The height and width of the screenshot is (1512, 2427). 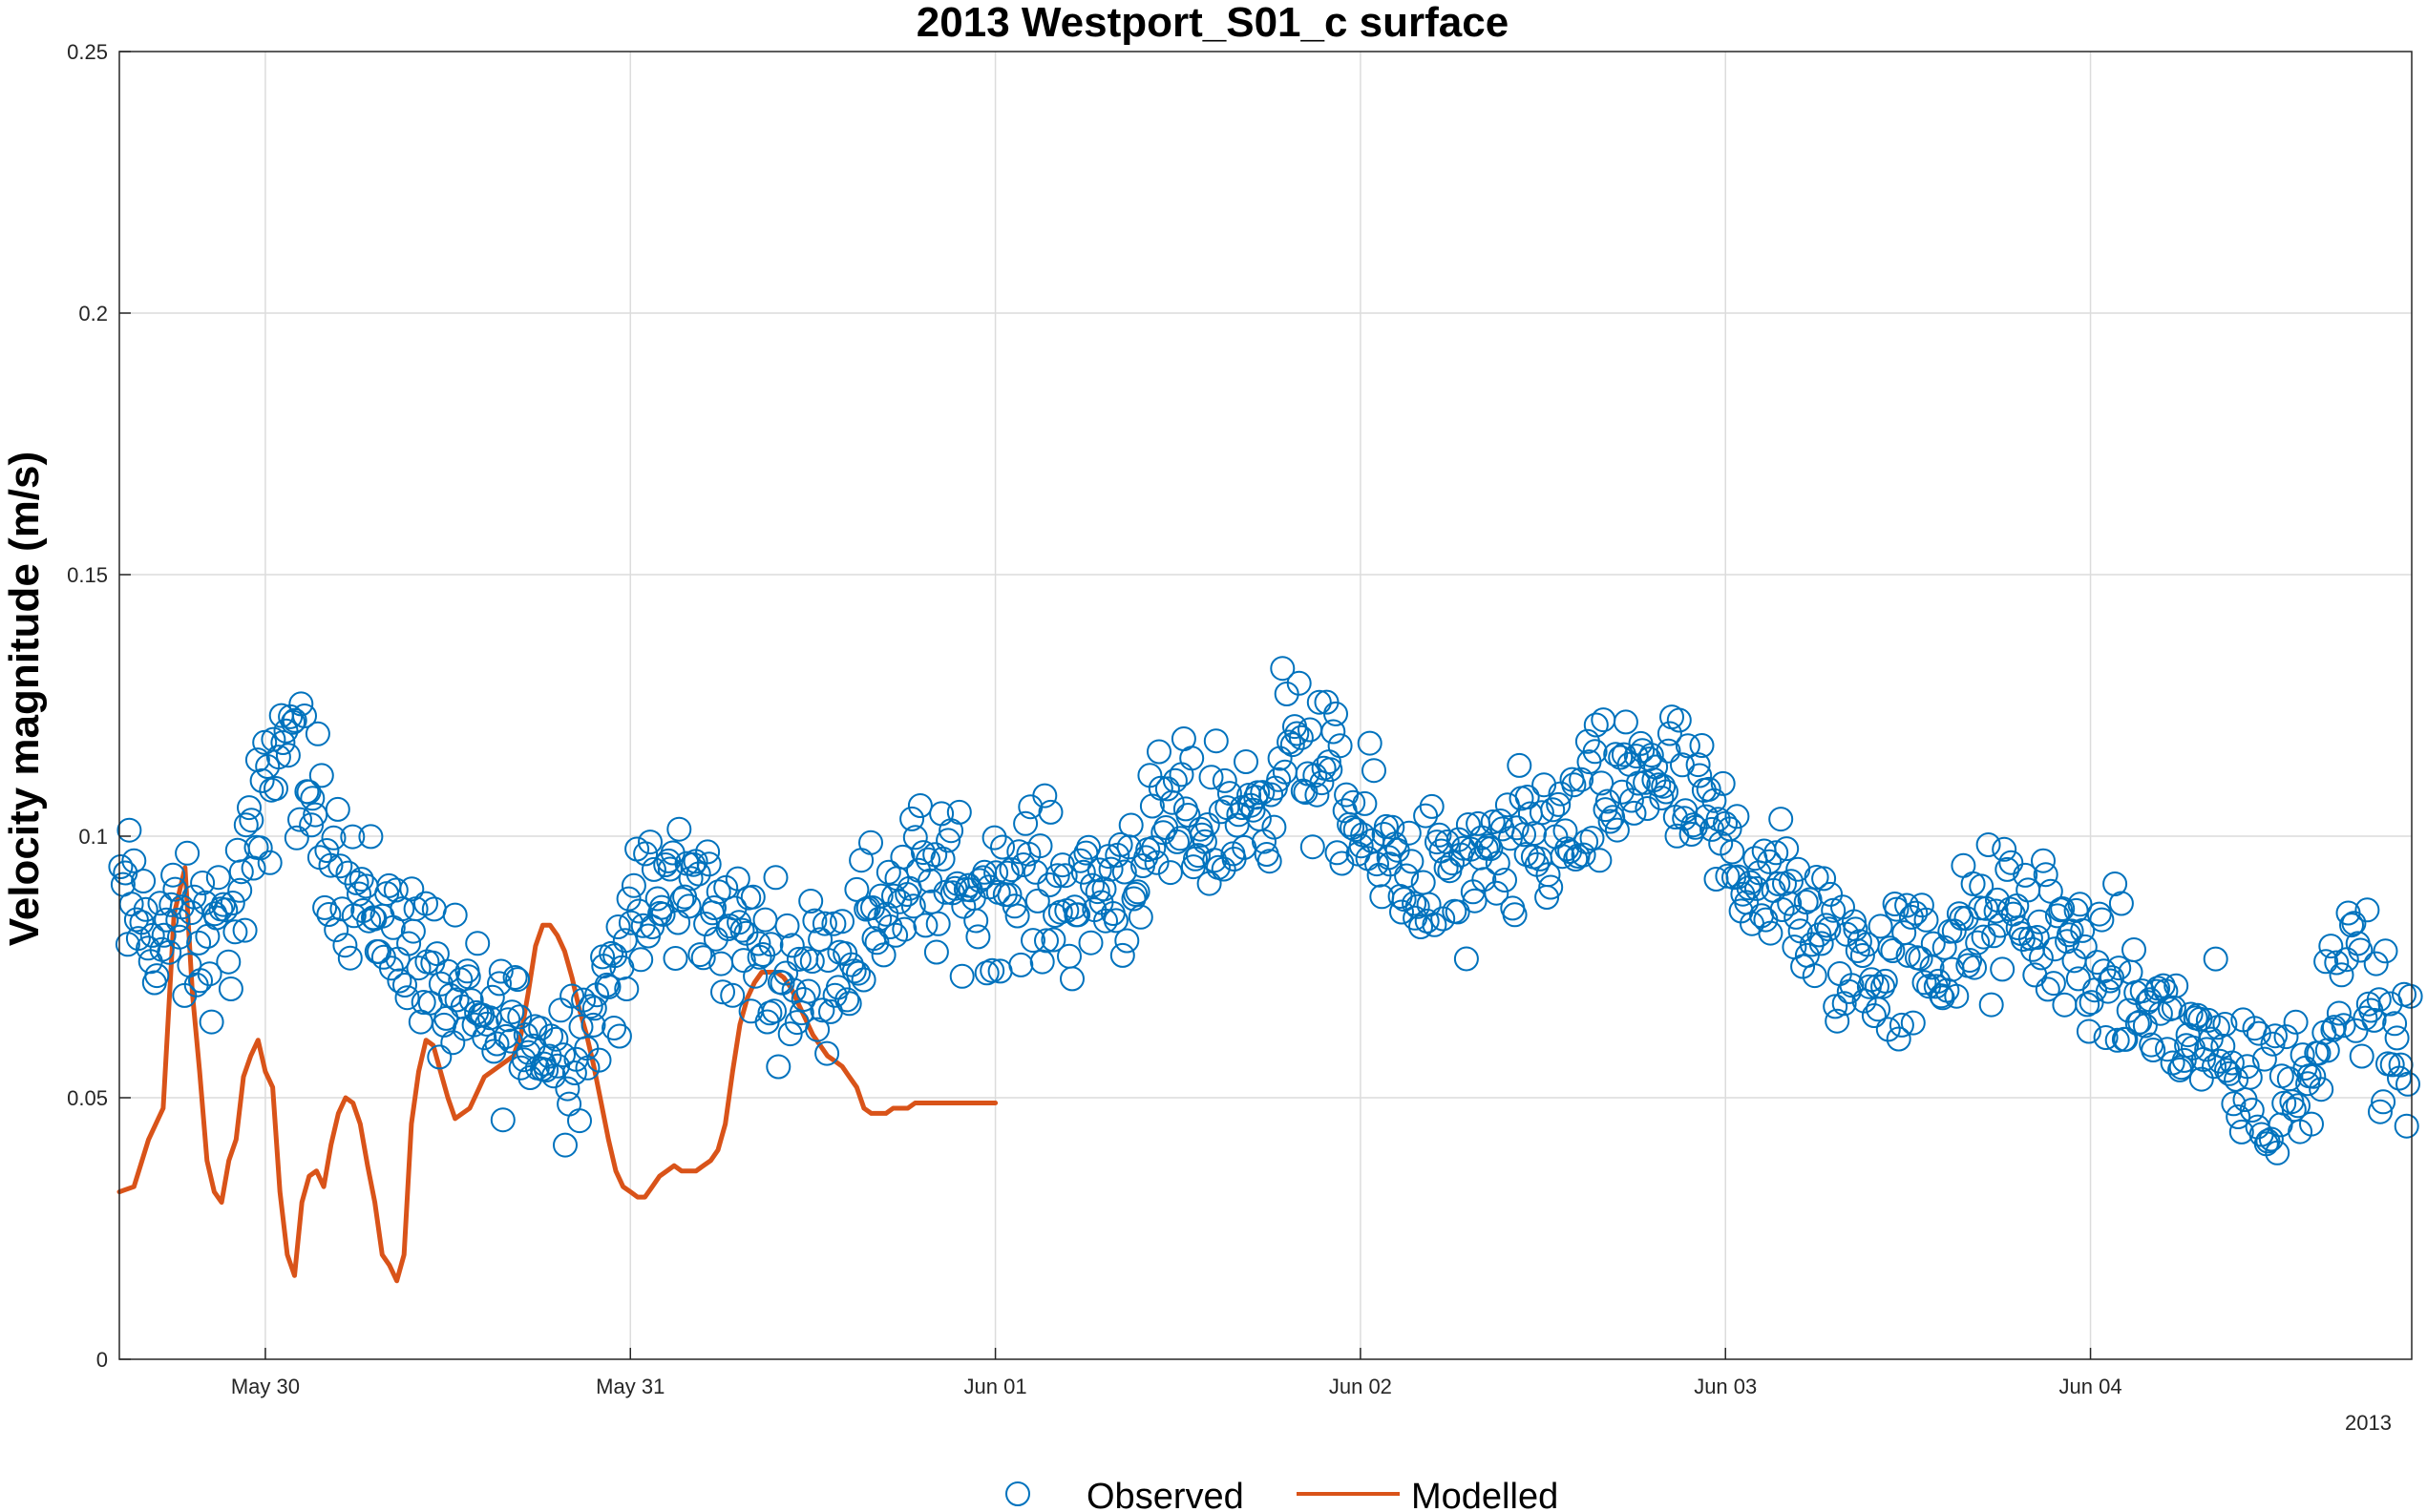 What do you see at coordinates (1017, 1494) in the screenshot?
I see `legend-observed-marker` at bounding box center [1017, 1494].